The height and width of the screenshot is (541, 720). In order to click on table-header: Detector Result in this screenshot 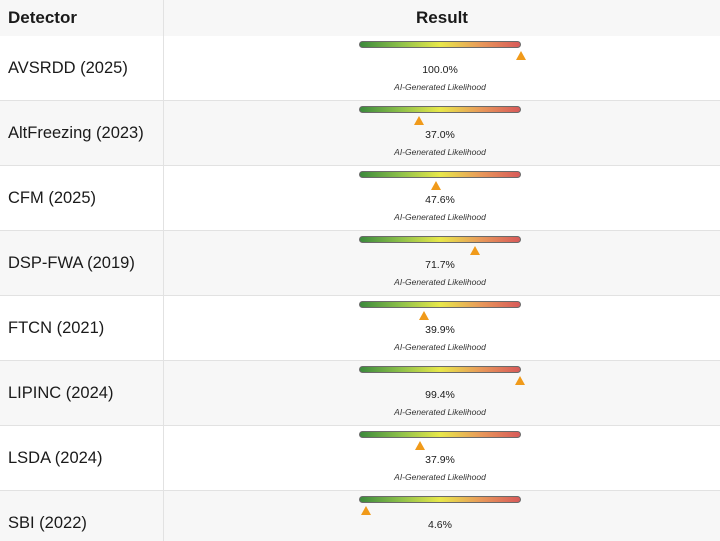, I will do `click(360, 18)`.